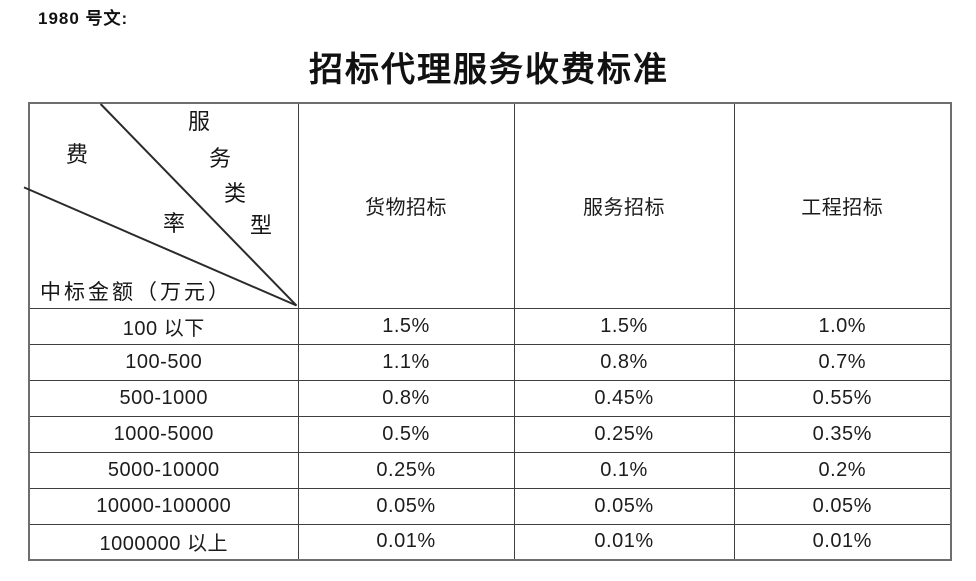 The height and width of the screenshot is (581, 976). What do you see at coordinates (406, 470) in the screenshot?
I see `goods-rate-cell: 0.25%` at bounding box center [406, 470].